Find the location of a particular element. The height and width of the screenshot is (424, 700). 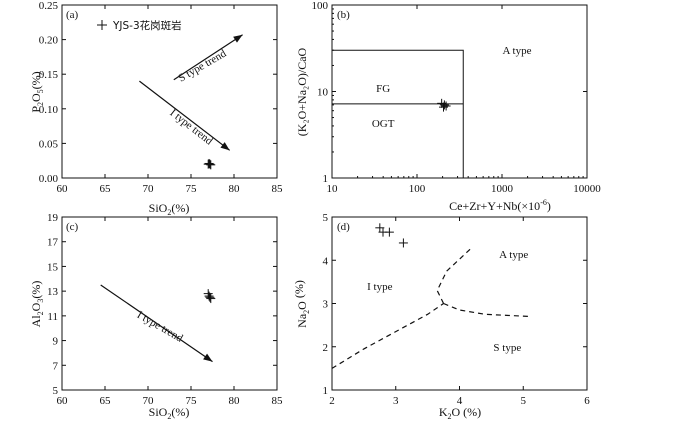

panel-d-xtick-label: 6 is located at coordinates (587, 401).